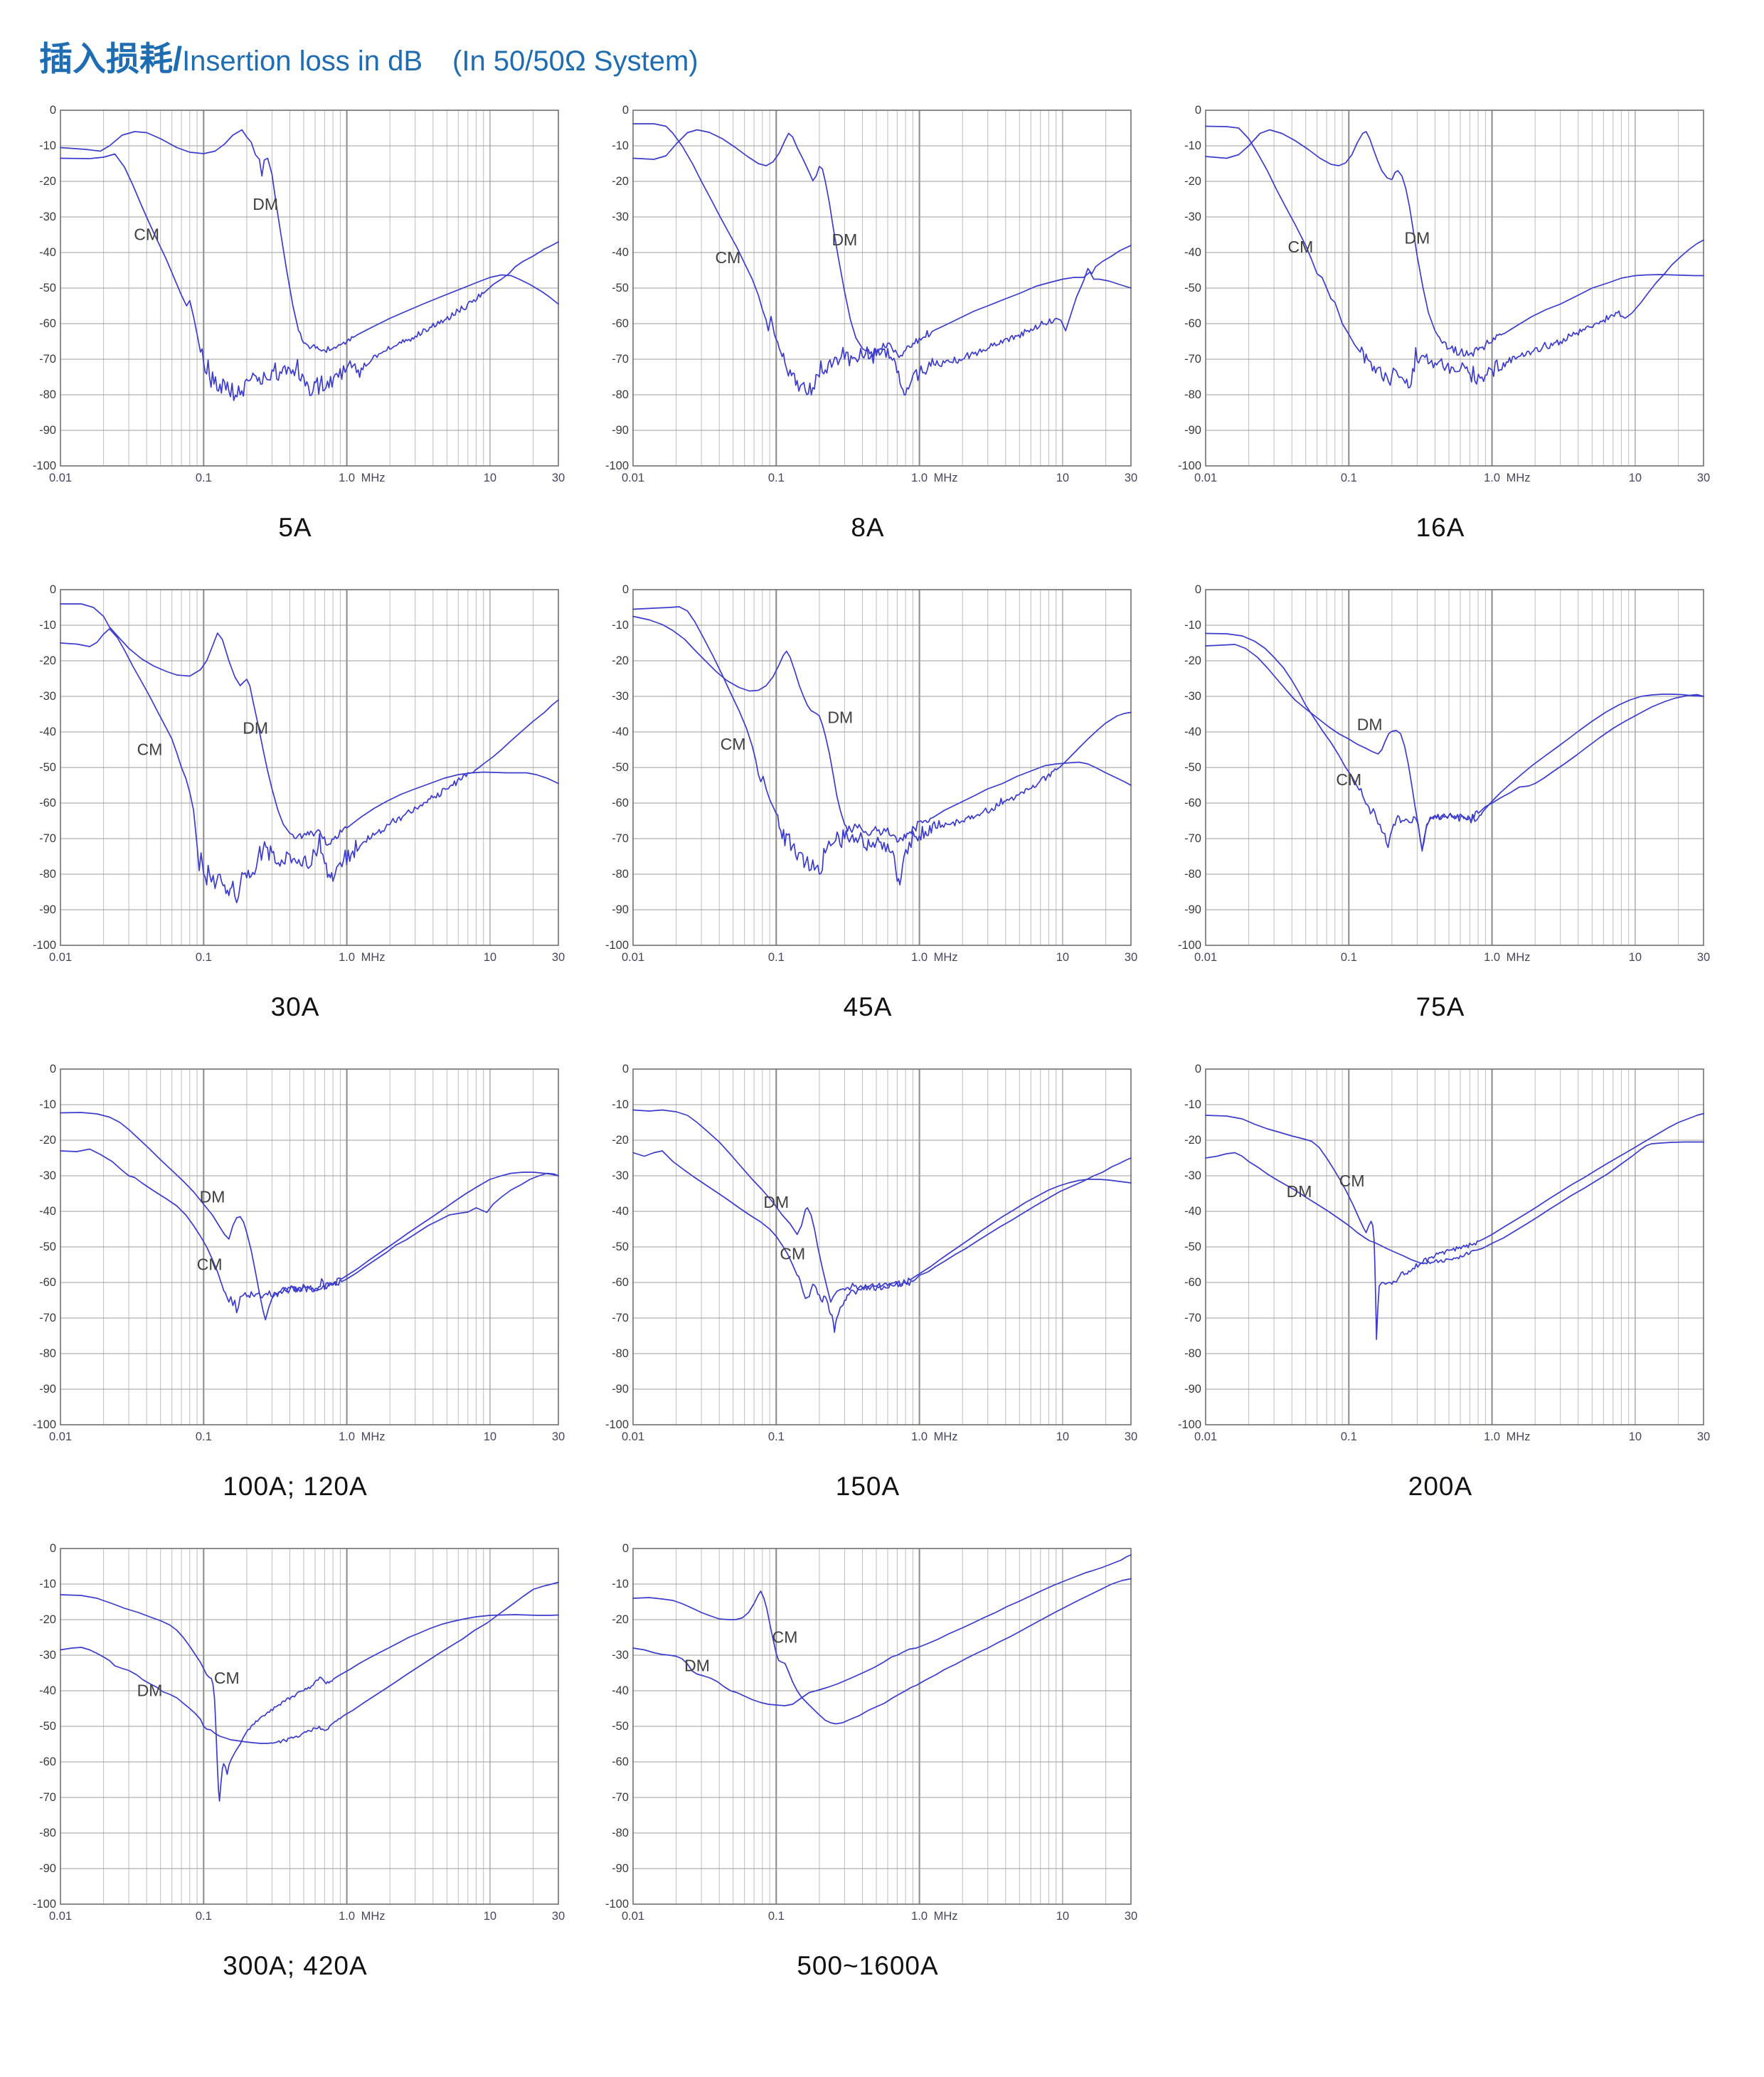 The image size is (1764, 2077). Describe the element at coordinates (620, 1141) in the screenshot. I see `y-tick-label: -20` at that location.